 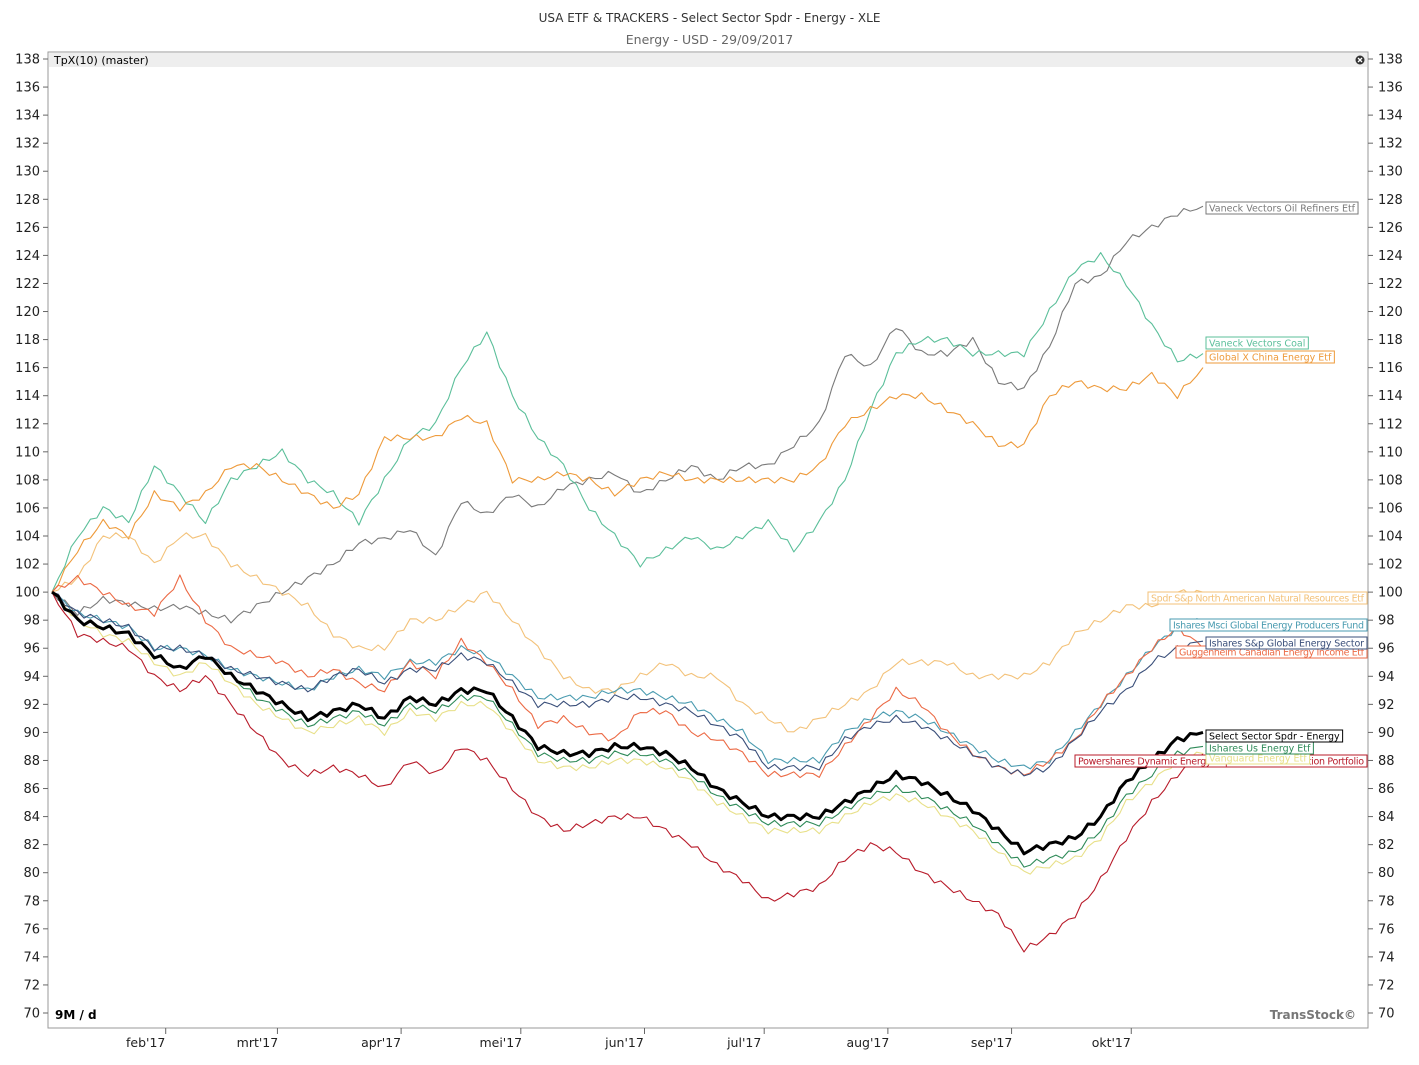 What do you see at coordinates (1390, 284) in the screenshot?
I see `y-tick-label-right: 122` at bounding box center [1390, 284].